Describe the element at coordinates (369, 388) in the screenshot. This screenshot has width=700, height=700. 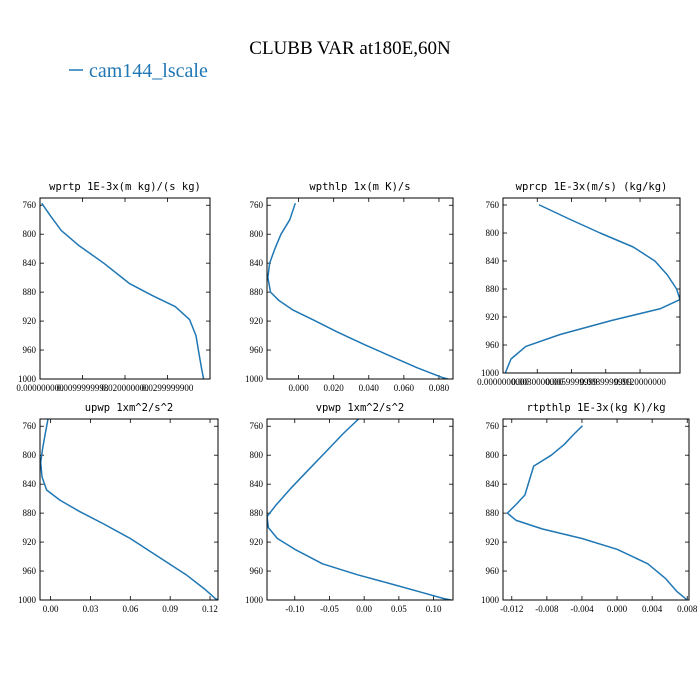
I see `x-tick-label: 0.040` at that location.